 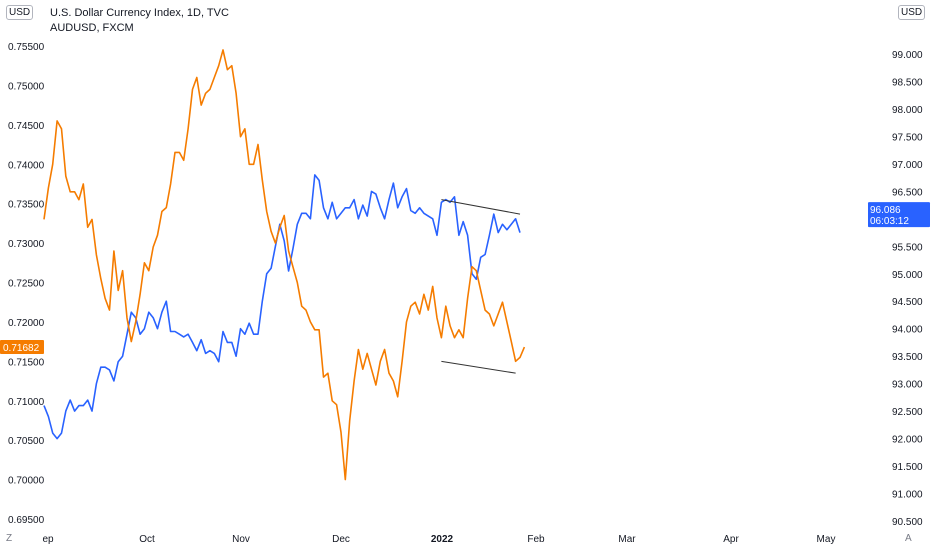 What do you see at coordinates (907, 495) in the screenshot?
I see `right-tick-label: 91.000` at bounding box center [907, 495].